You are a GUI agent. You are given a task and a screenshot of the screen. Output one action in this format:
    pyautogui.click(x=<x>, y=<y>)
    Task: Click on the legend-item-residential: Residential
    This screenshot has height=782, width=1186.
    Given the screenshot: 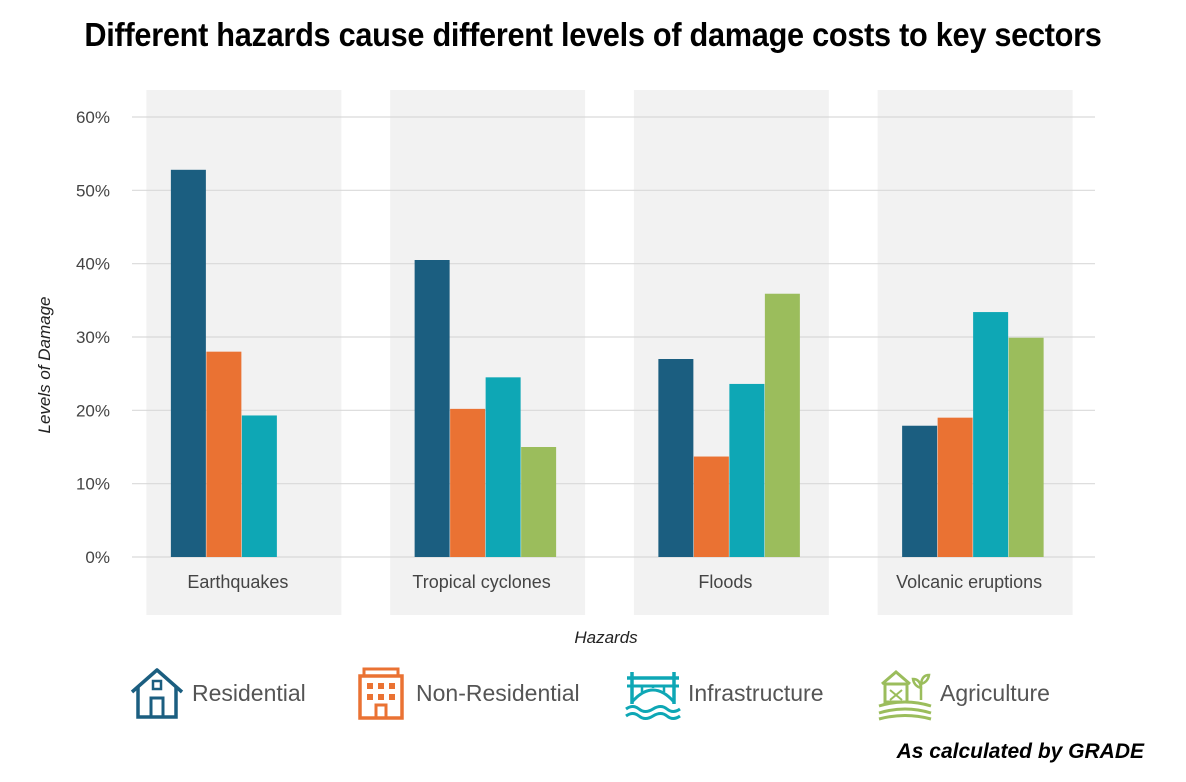 What is the action you would take?
    pyautogui.click(x=217, y=693)
    